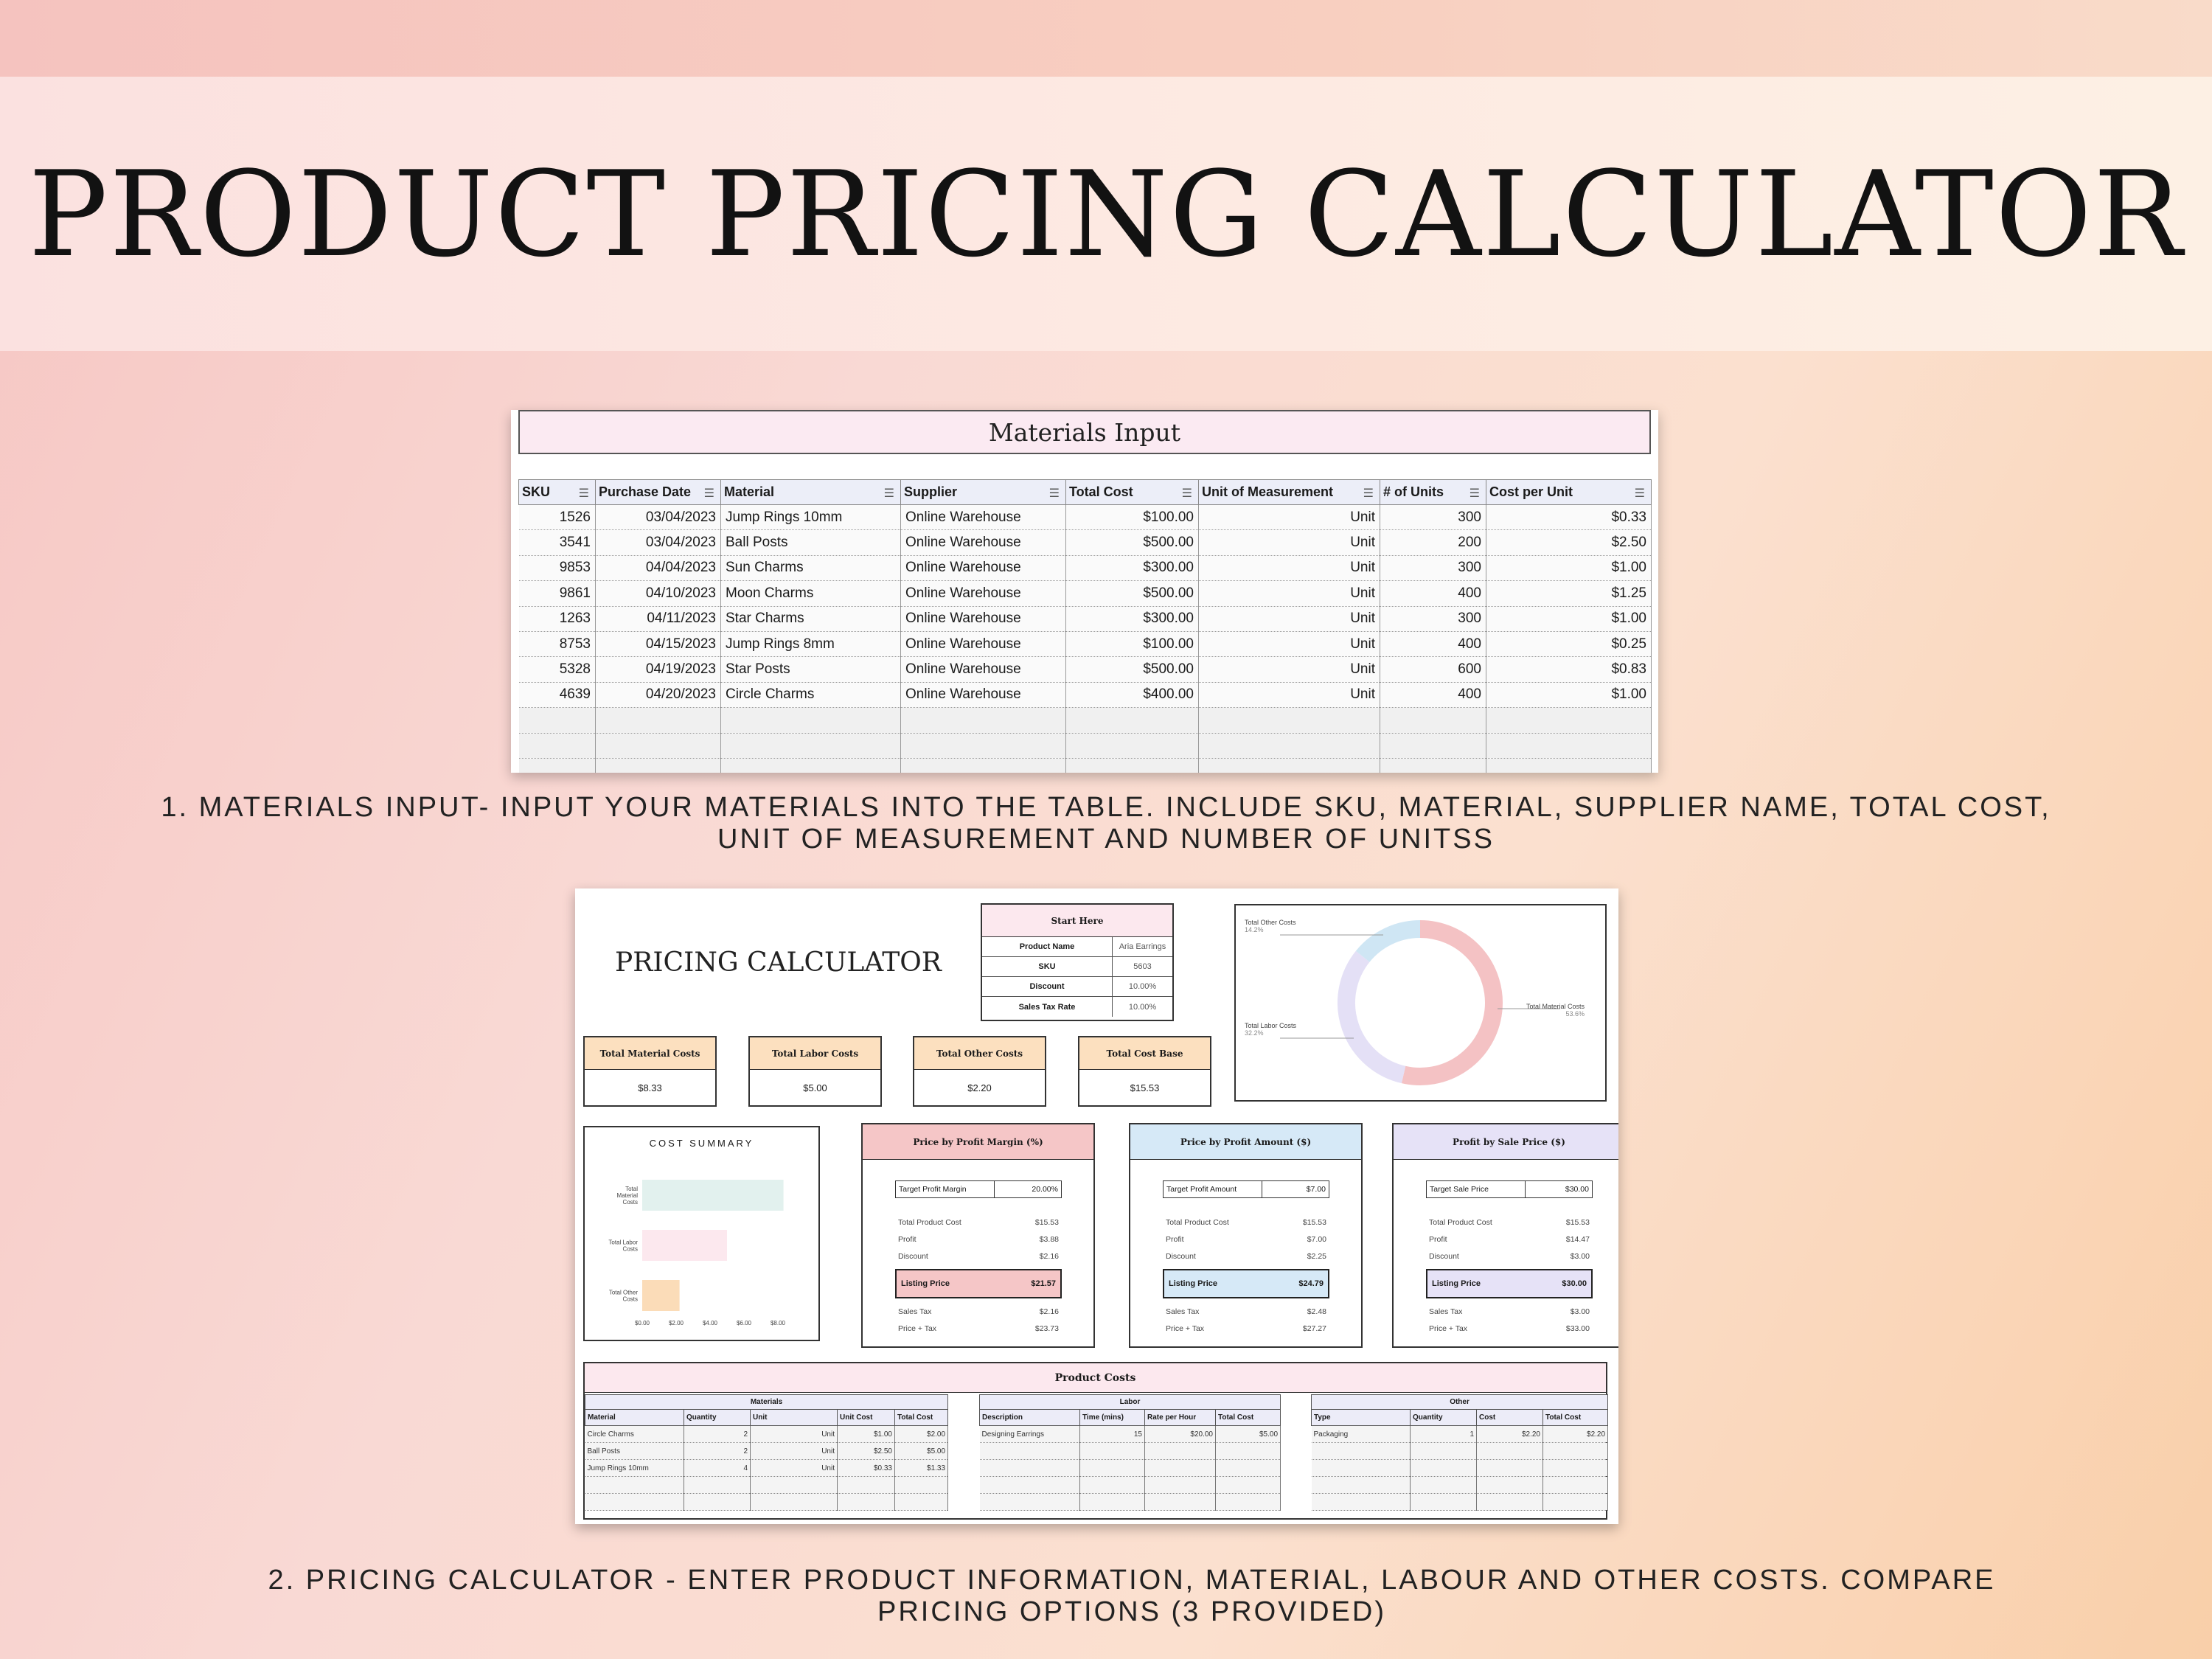 This screenshot has width=2212, height=1659. What do you see at coordinates (1460, 1434) in the screenshot?
I see `table-row: Packaging 1 $2.20 $2.20` at bounding box center [1460, 1434].